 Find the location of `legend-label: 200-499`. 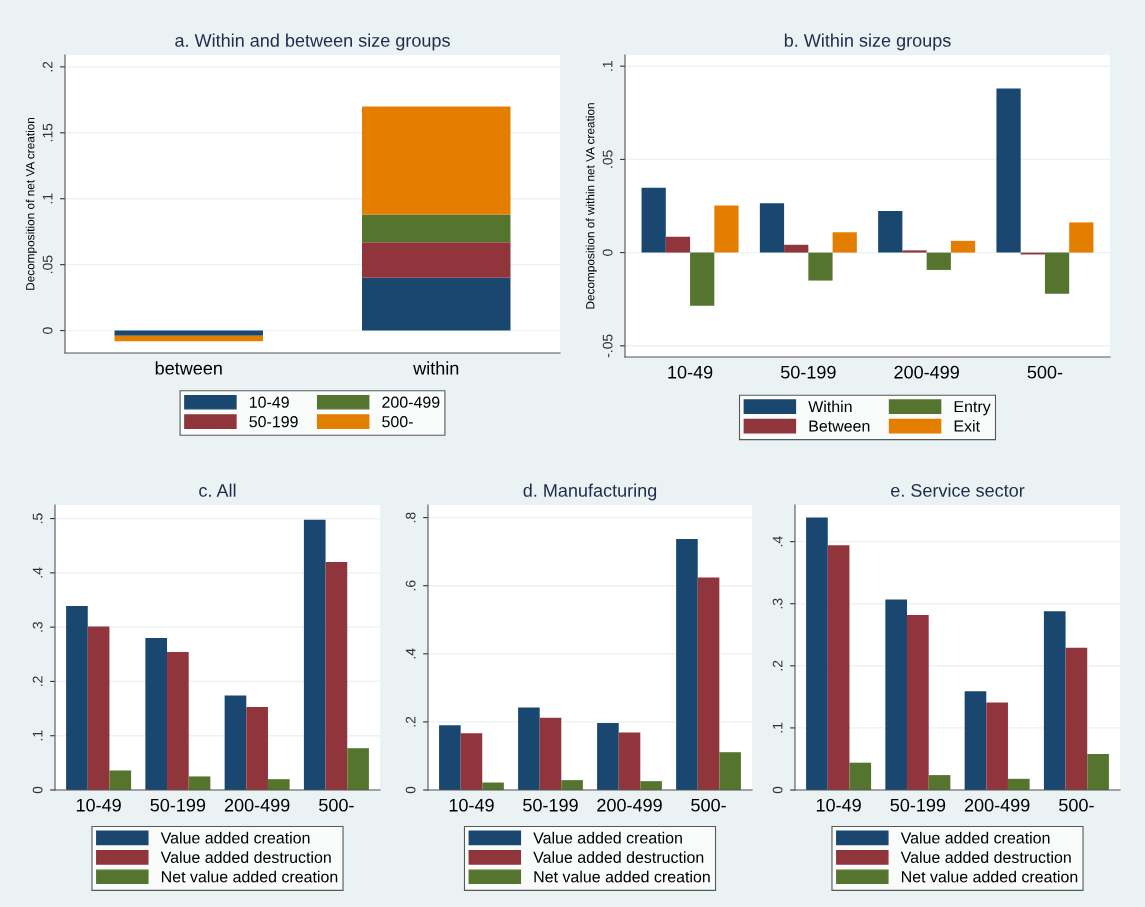

legend-label: 200-499 is located at coordinates (411, 402).